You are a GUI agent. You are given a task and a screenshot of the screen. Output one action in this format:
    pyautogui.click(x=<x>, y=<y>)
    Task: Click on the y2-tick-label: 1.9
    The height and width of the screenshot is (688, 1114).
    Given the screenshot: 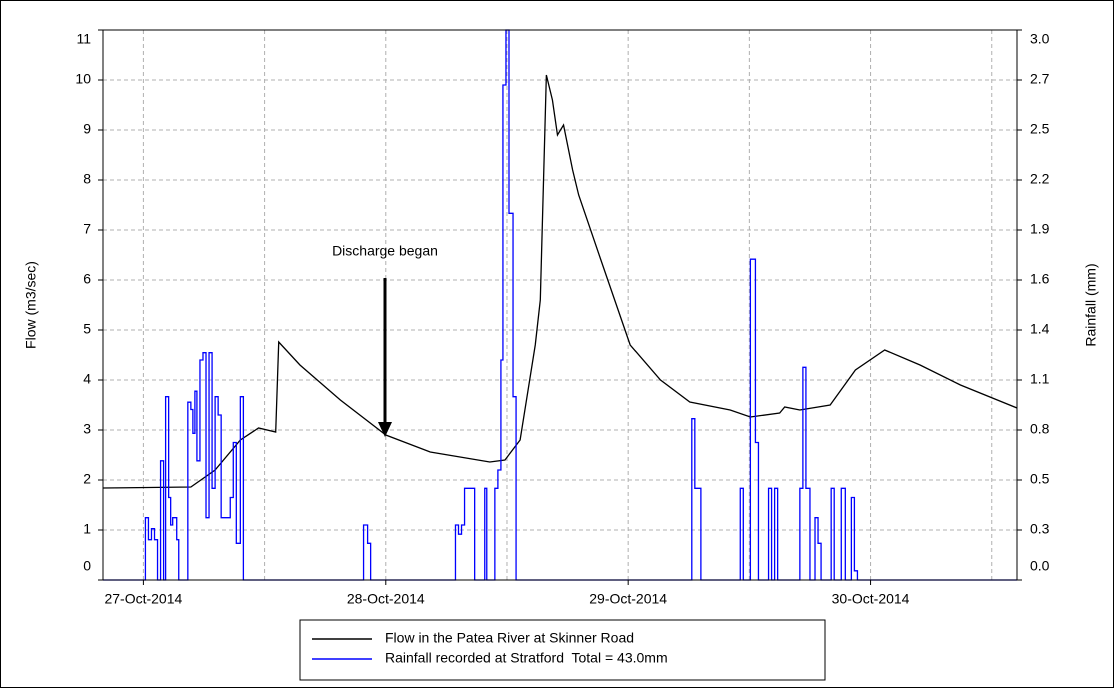 What is the action you would take?
    pyautogui.click(x=1040, y=229)
    